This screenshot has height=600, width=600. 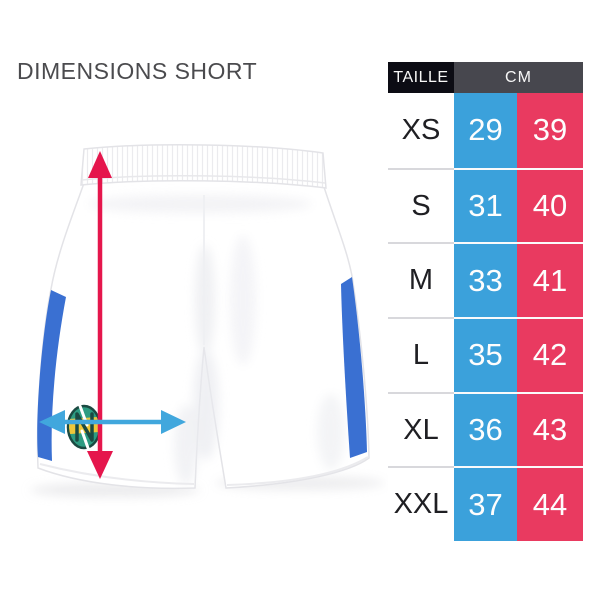 I want to click on table-row: L 35 42, so click(x=485, y=354).